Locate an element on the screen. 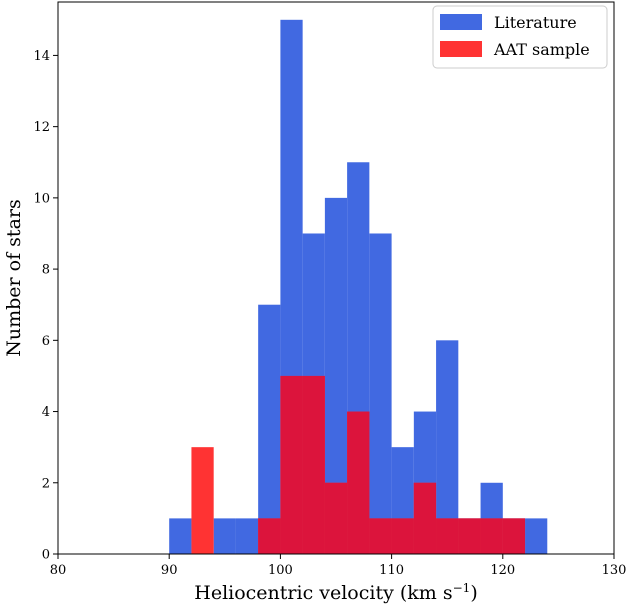 The width and height of the screenshot is (626, 610). y-tick-label: 0 is located at coordinates (46, 555).